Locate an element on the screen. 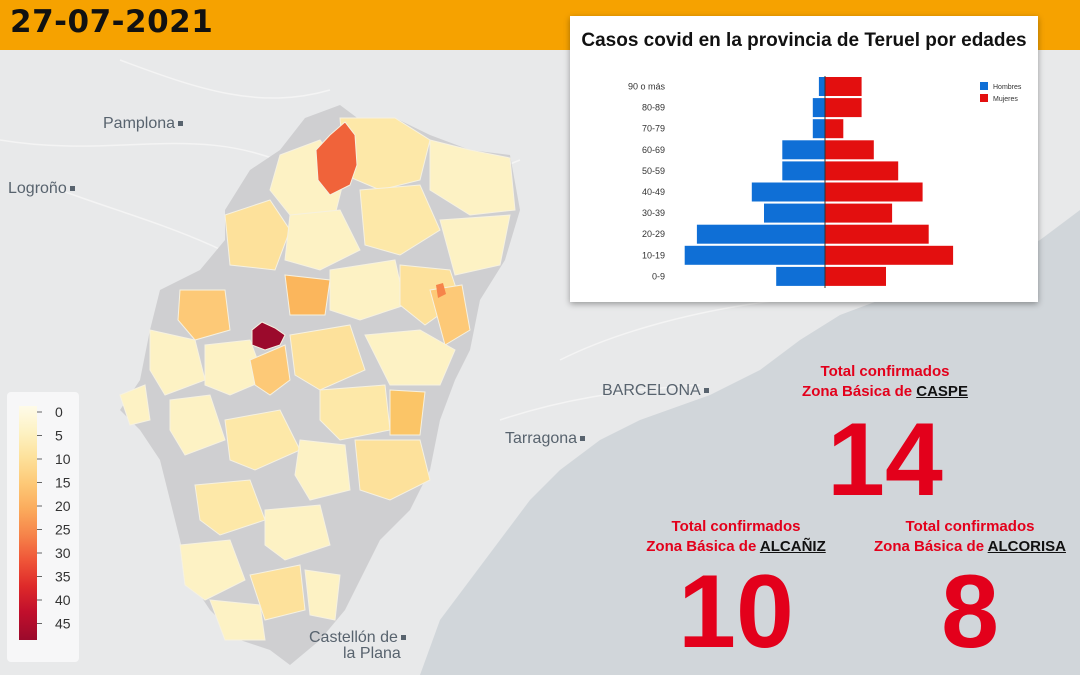  total-alcorisa-zone: ALCORISA is located at coordinates (1026, 546).